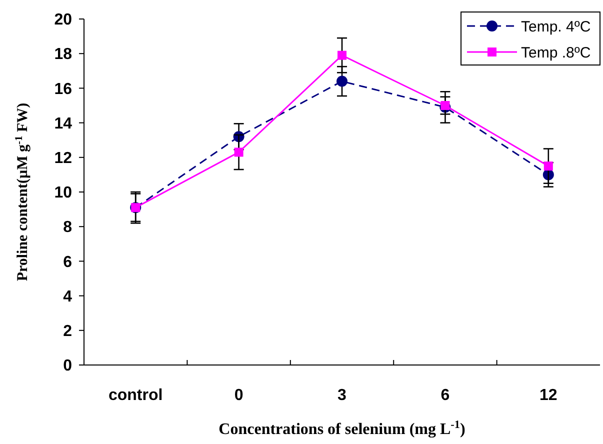 The height and width of the screenshot is (444, 603). I want to click on x-tick-label: 3, so click(342, 395).